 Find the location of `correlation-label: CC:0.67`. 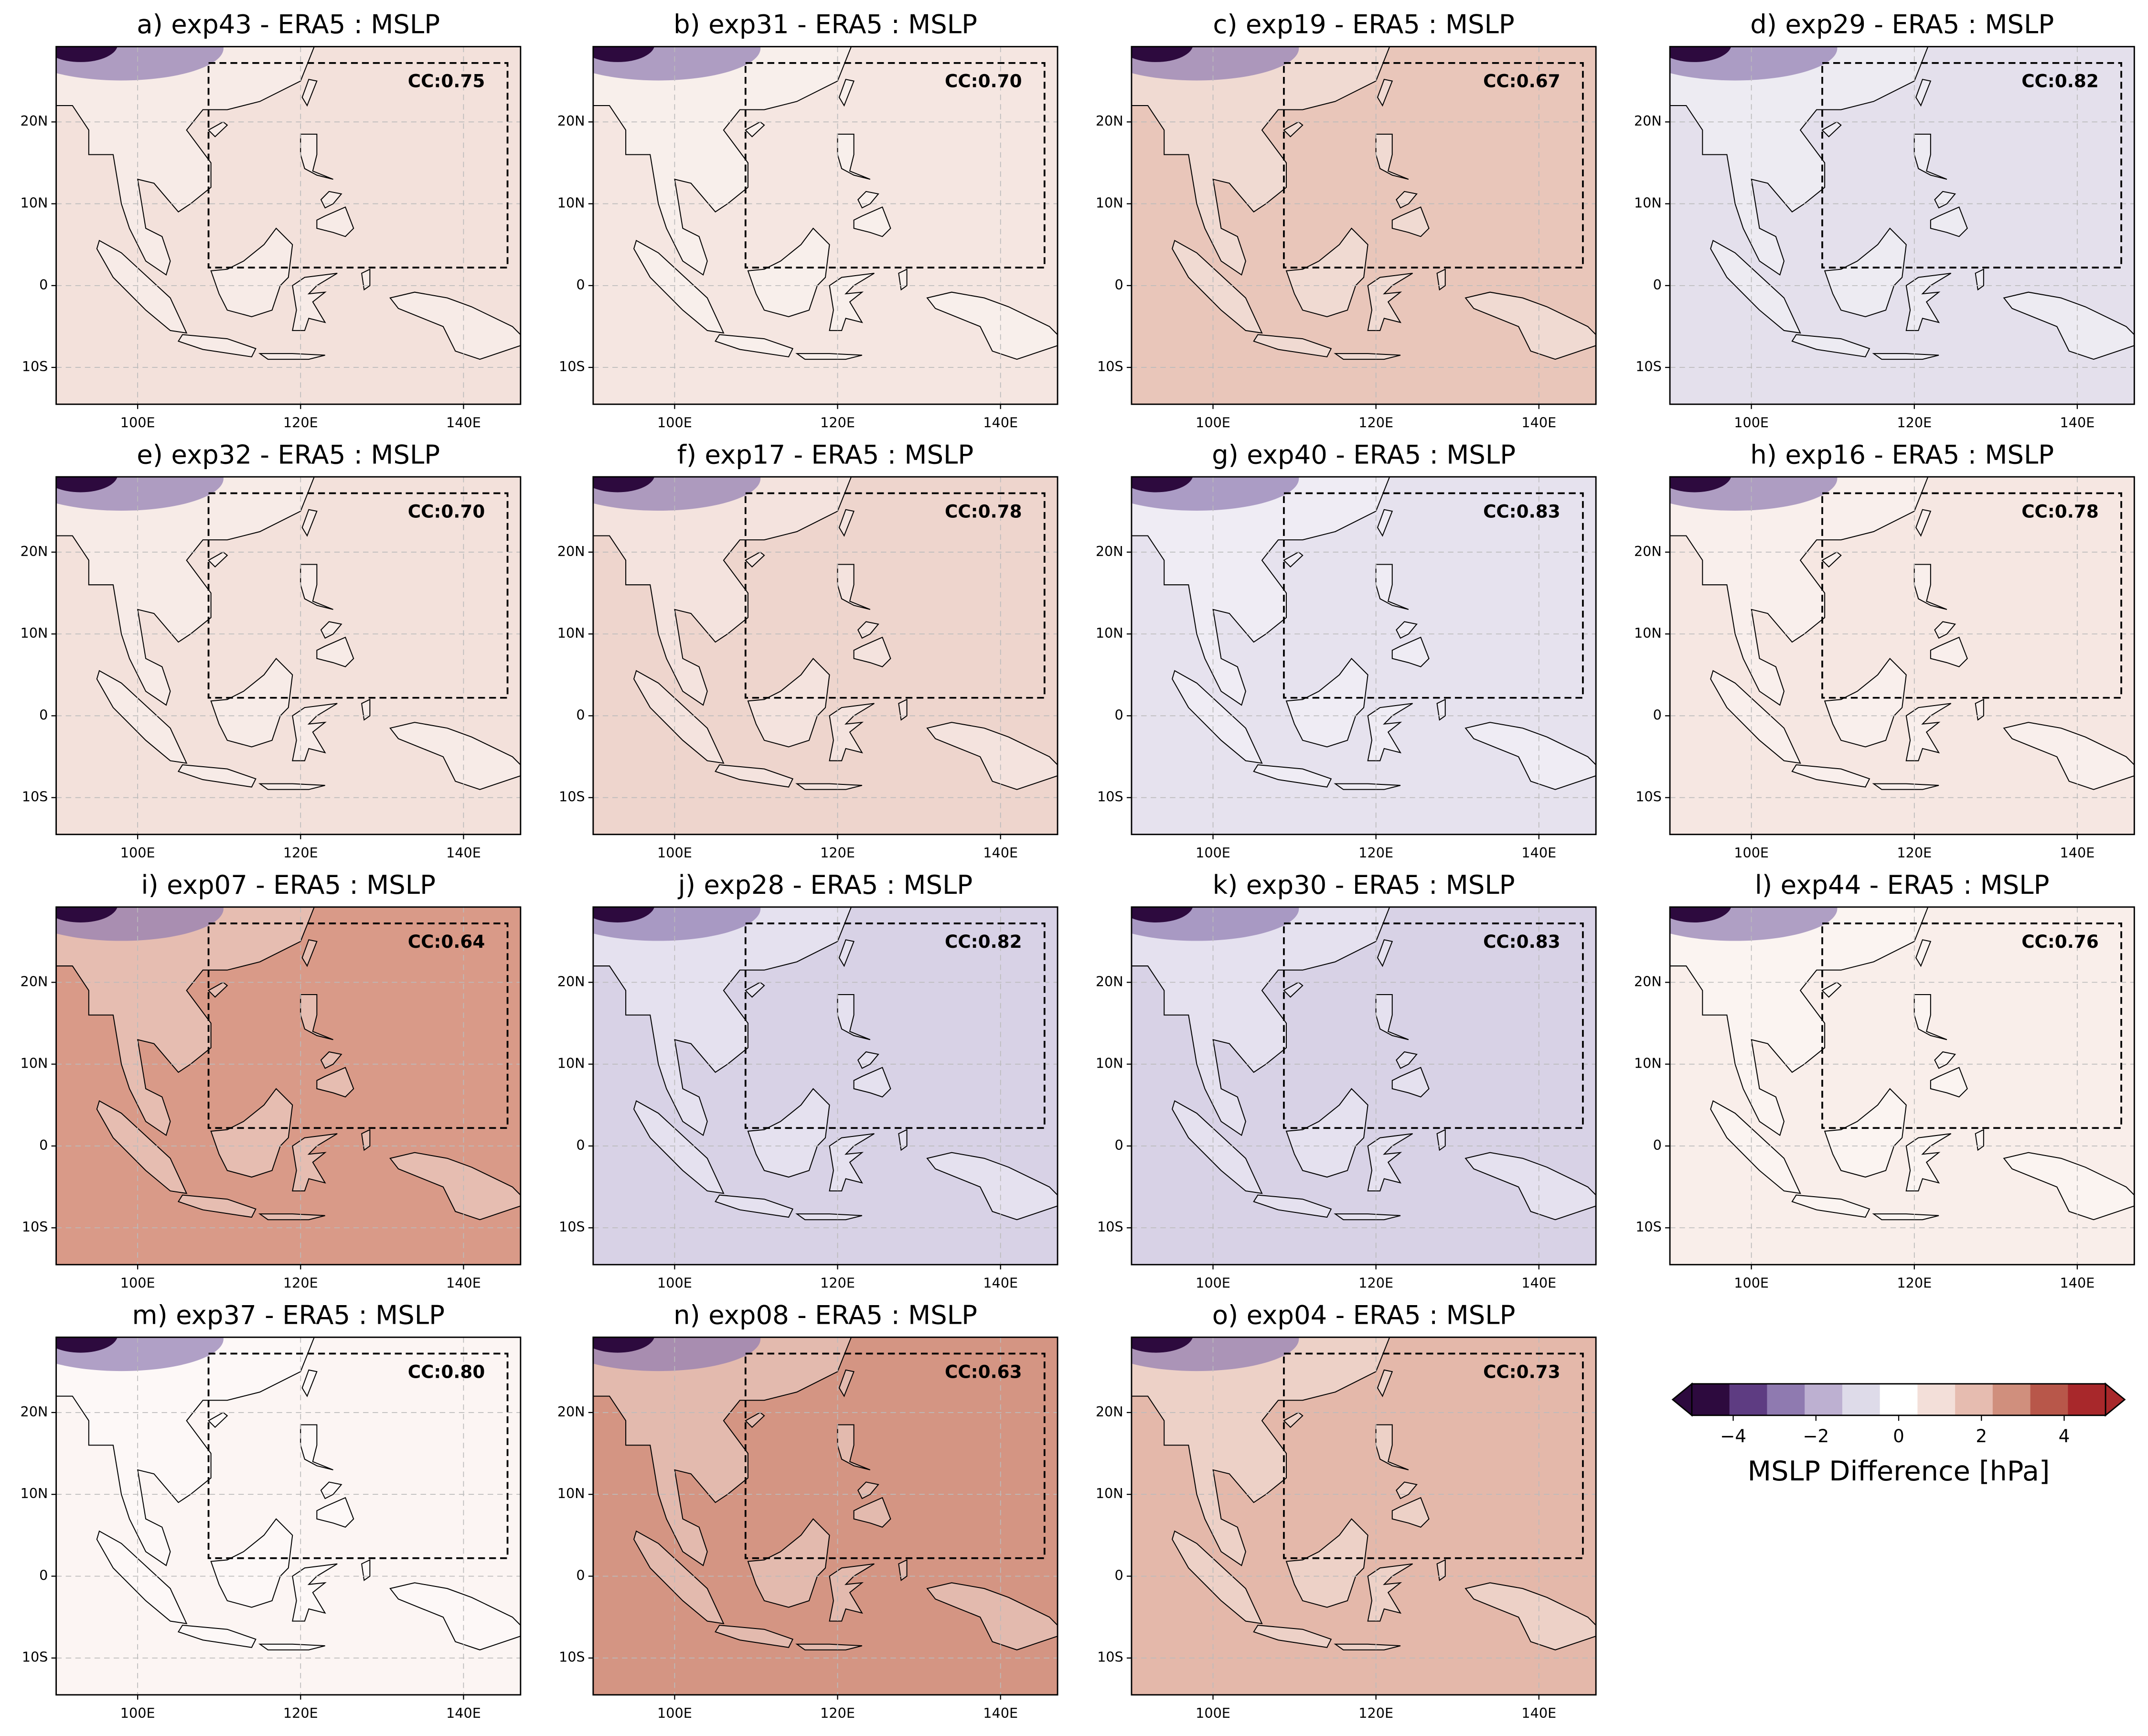

correlation-label: CC:0.67 is located at coordinates (1521, 81).